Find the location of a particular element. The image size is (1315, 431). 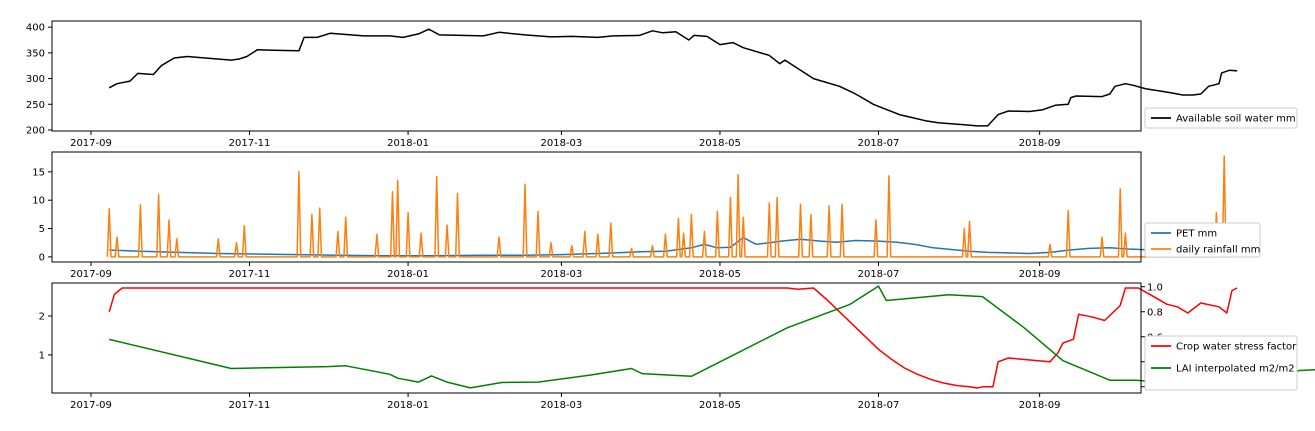

y2-tick-label: 0.8 is located at coordinates (1155, 312).